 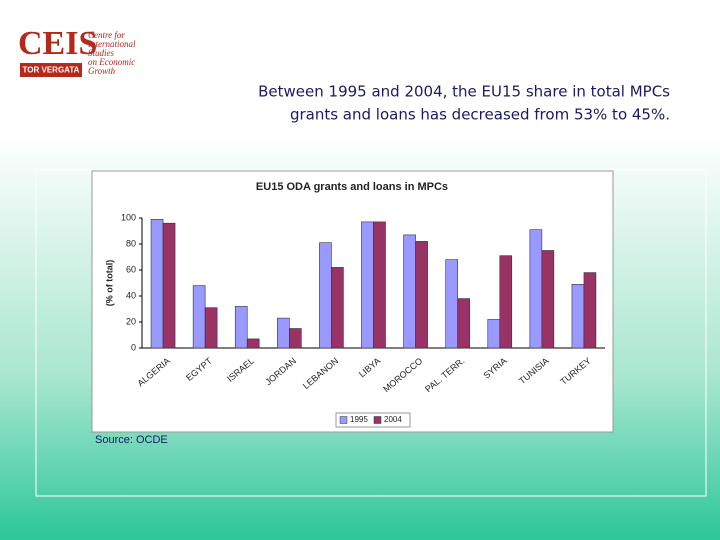 I want to click on y-tick-label: 0, so click(x=133, y=347).